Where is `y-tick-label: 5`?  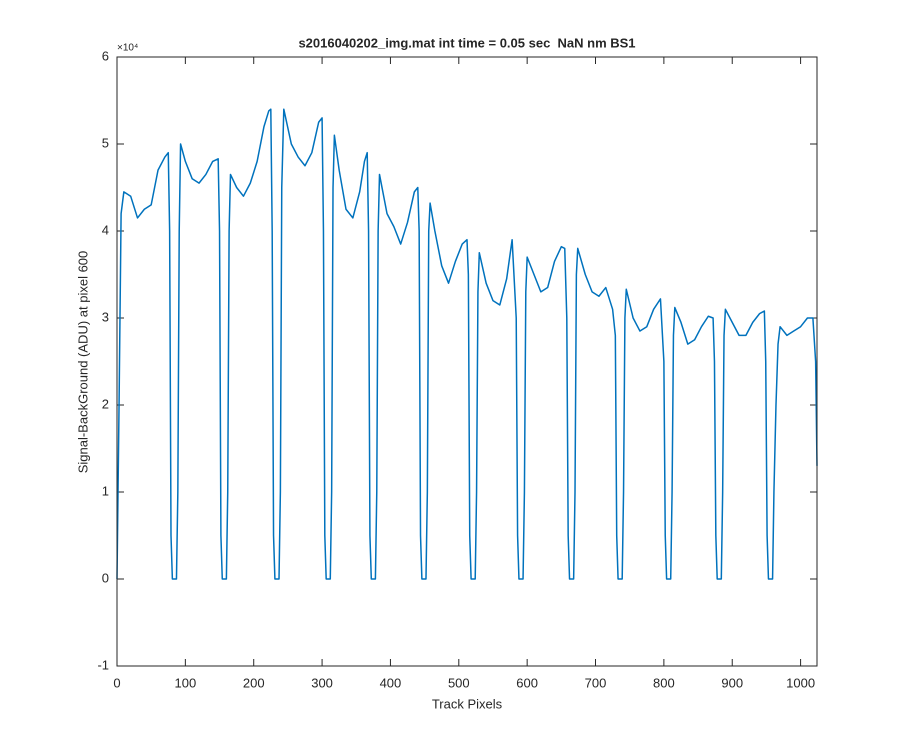
y-tick-label: 5 is located at coordinates (105, 142).